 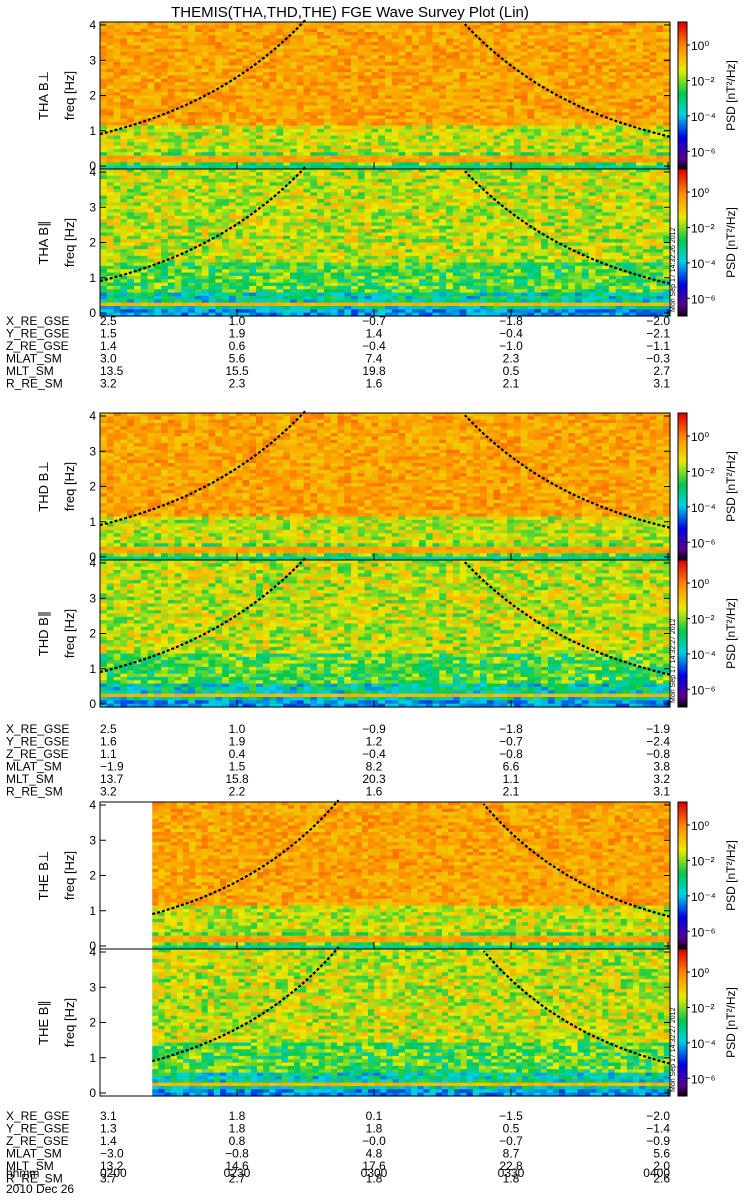 I want to click on time-tick-label: 0330, so click(x=511, y=1173).